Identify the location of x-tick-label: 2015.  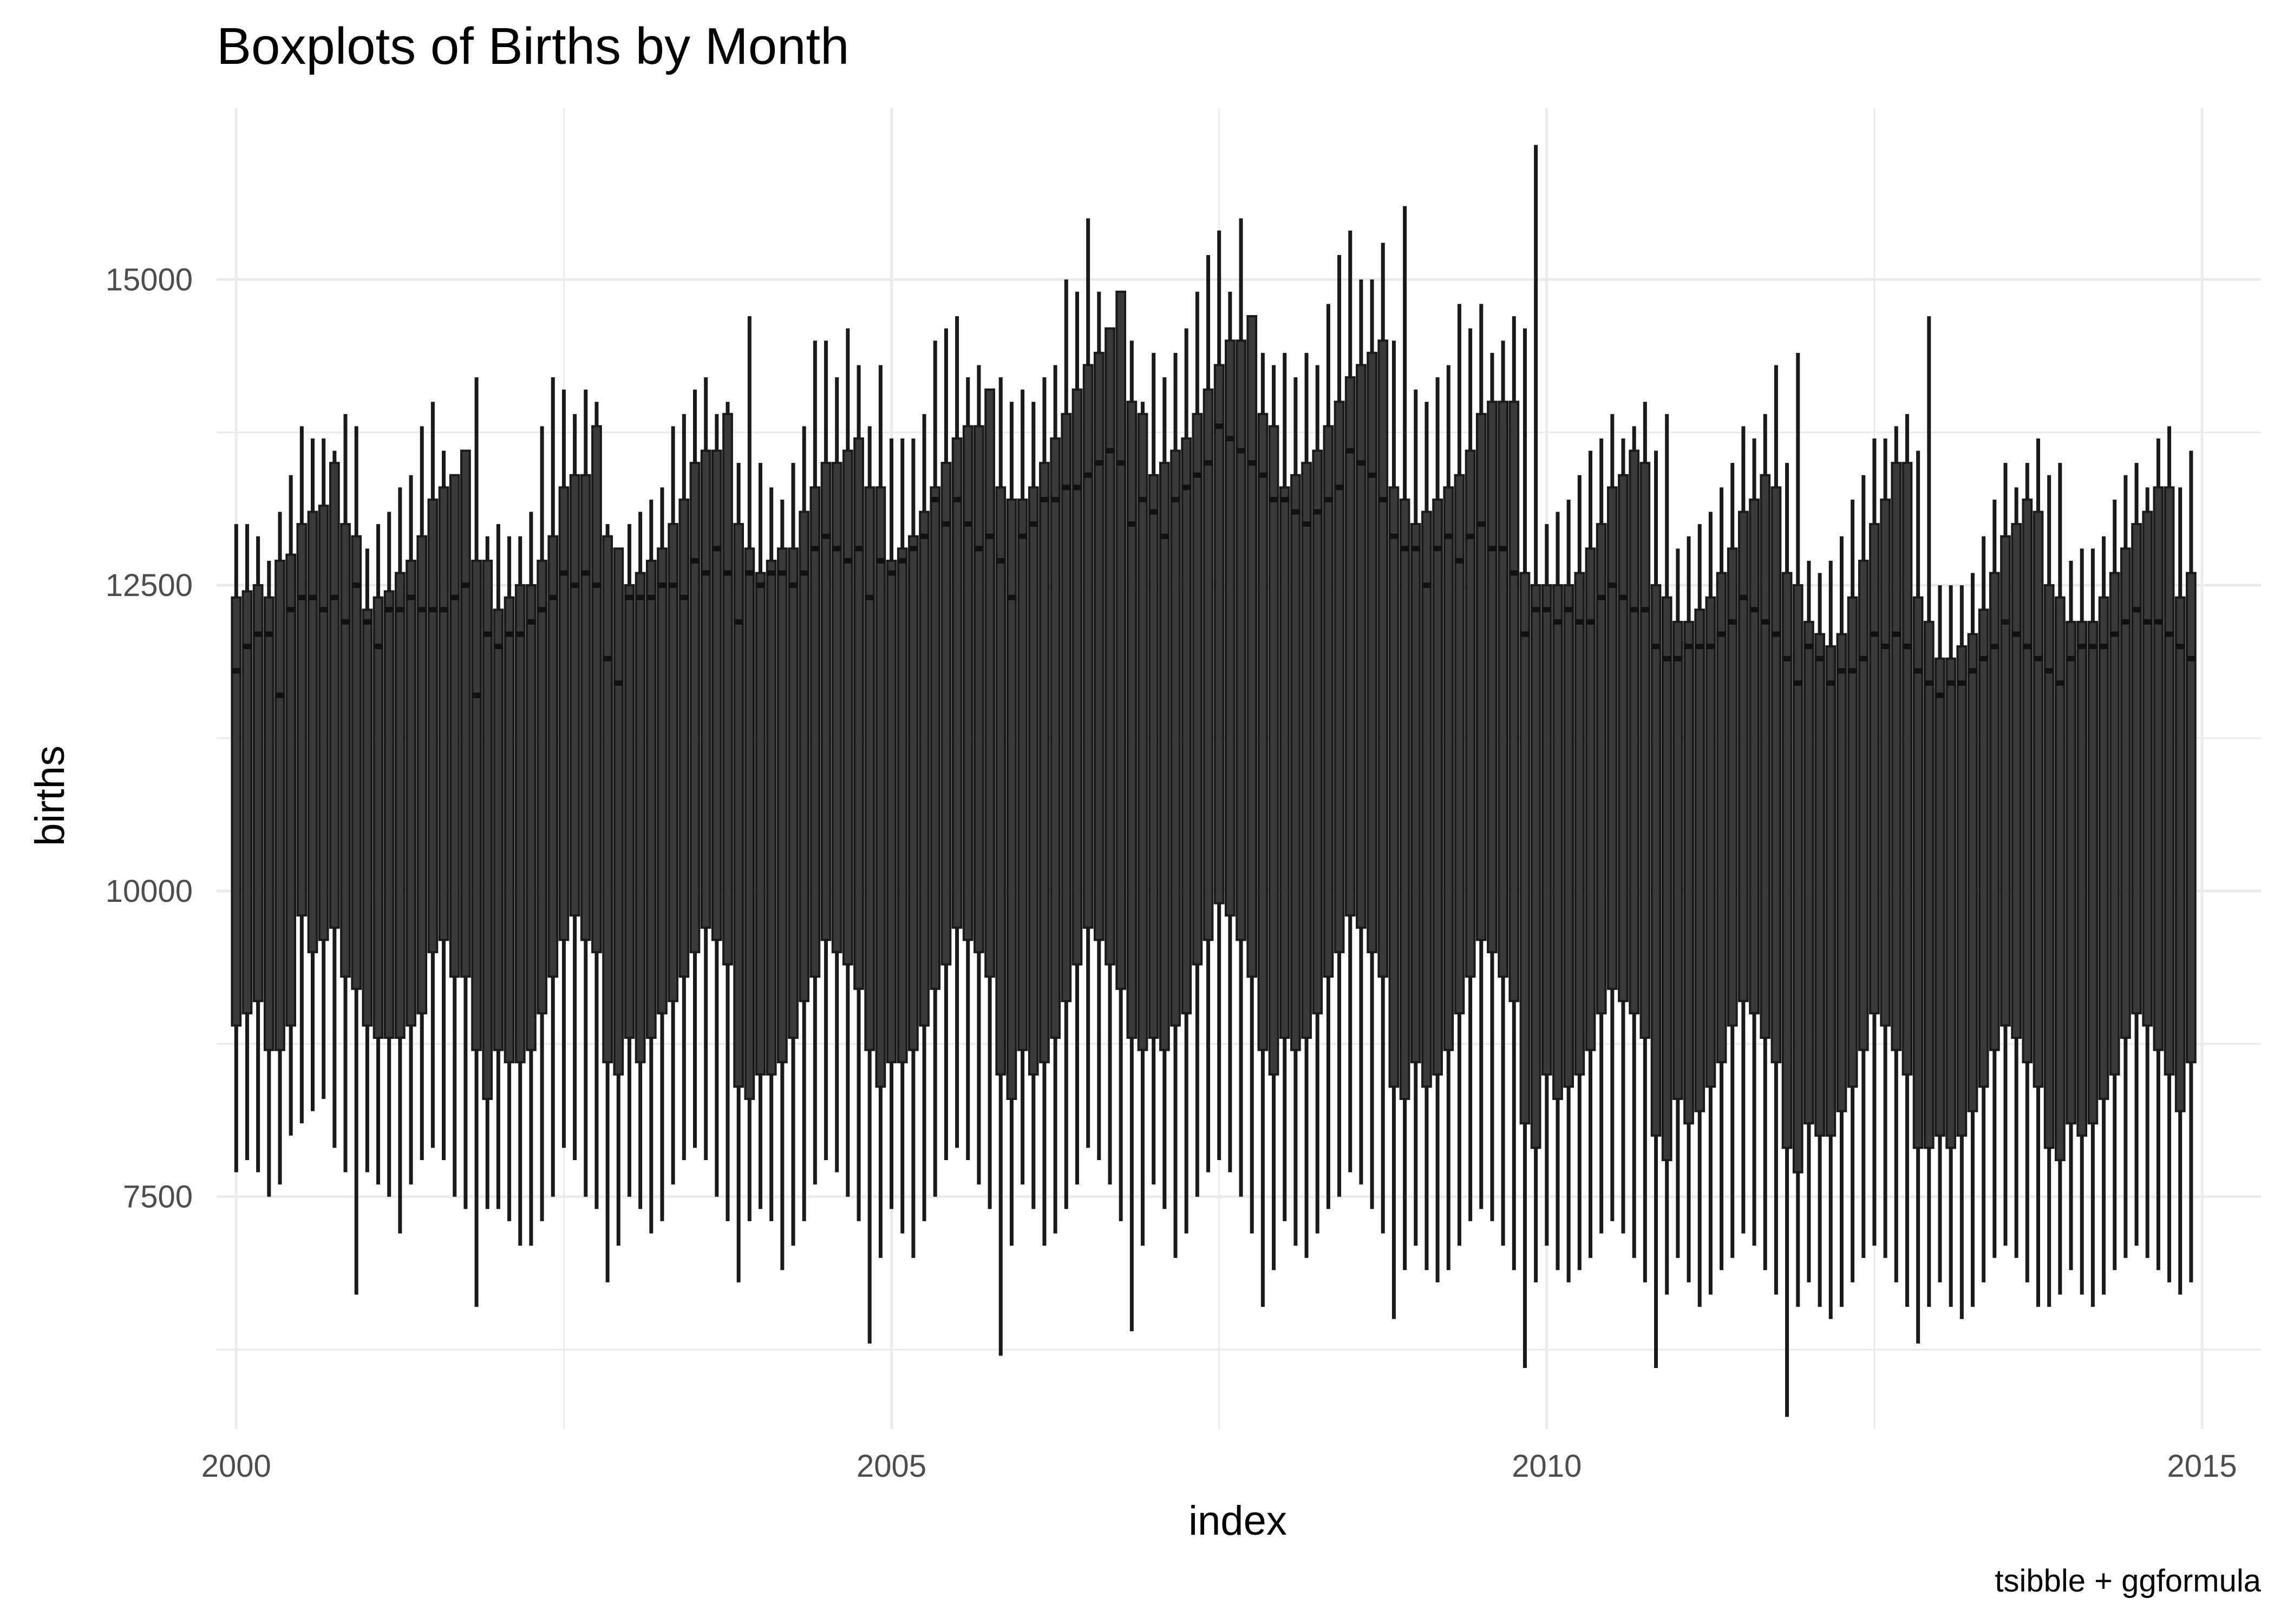
(2202, 1466).